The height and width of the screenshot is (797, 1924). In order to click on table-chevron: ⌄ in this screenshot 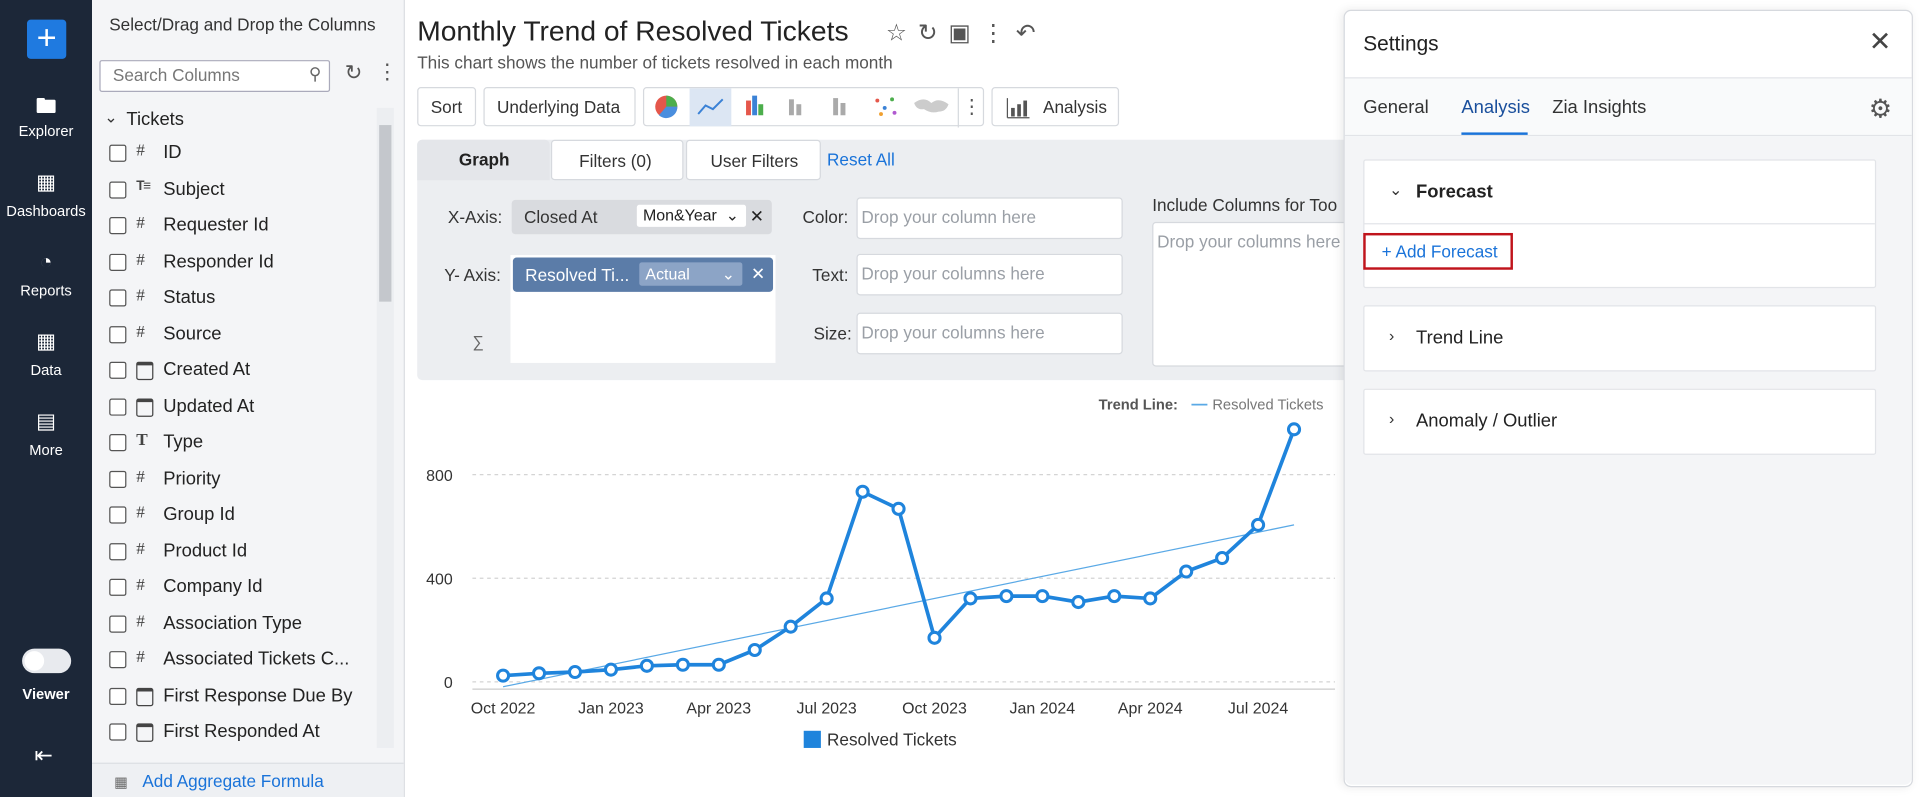, I will do `click(111, 117)`.